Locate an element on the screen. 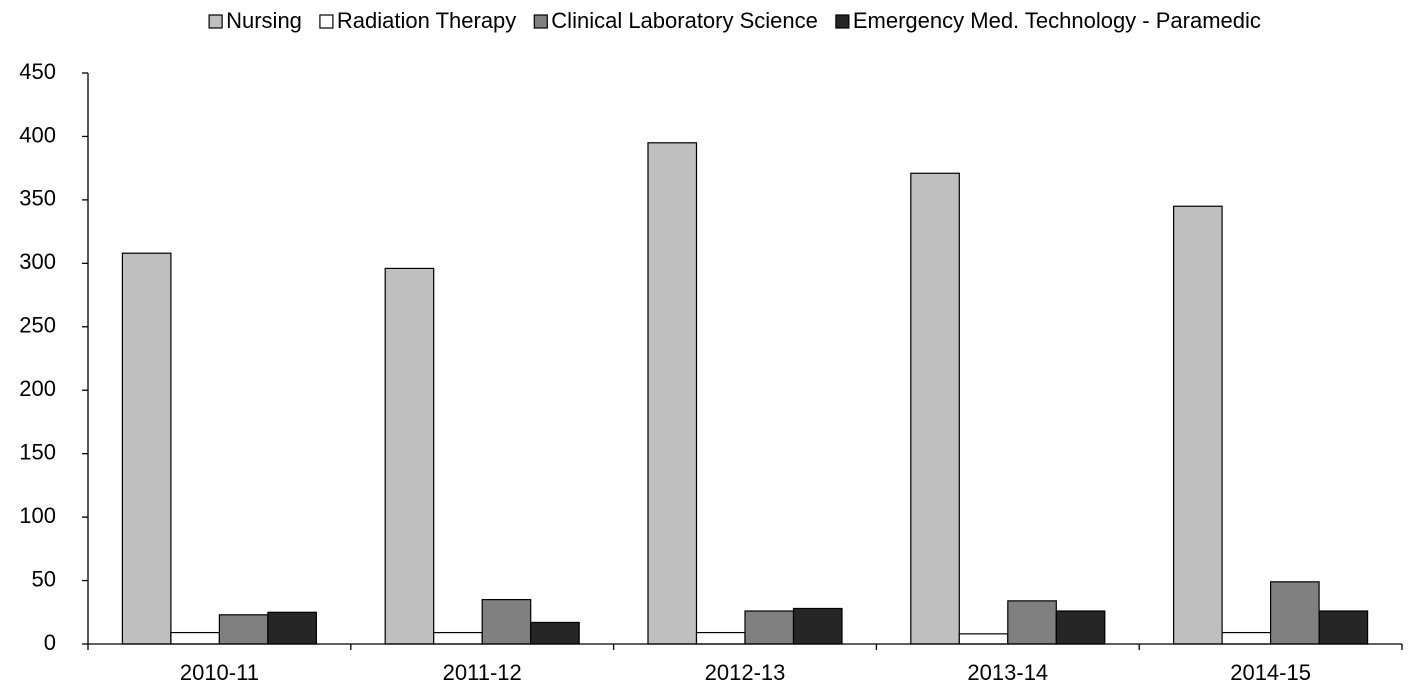  y-tick-label: 350 is located at coordinates (37, 198).